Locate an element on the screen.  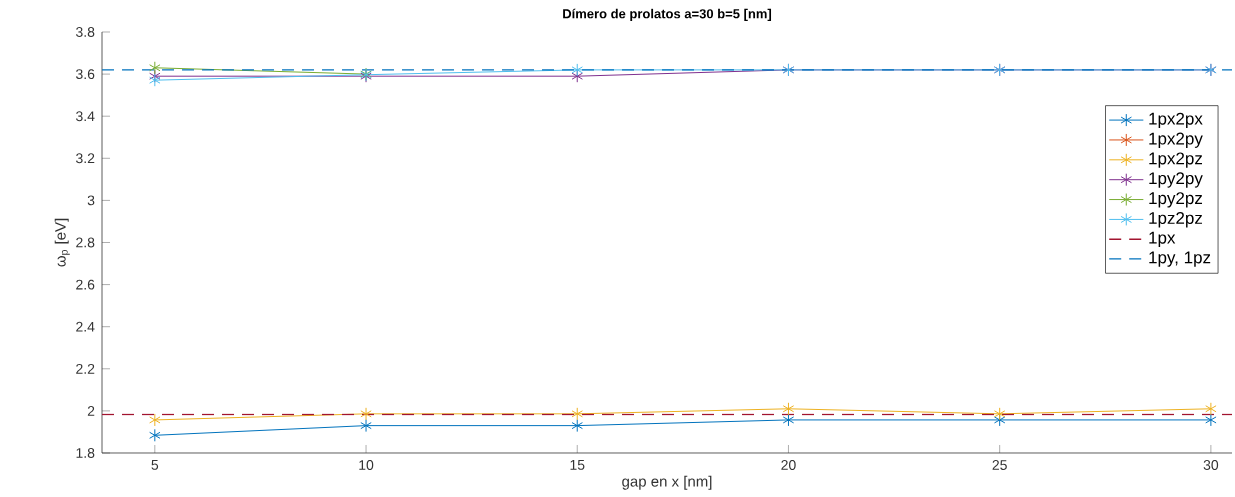
y-tick-label: 3 is located at coordinates (91, 200).